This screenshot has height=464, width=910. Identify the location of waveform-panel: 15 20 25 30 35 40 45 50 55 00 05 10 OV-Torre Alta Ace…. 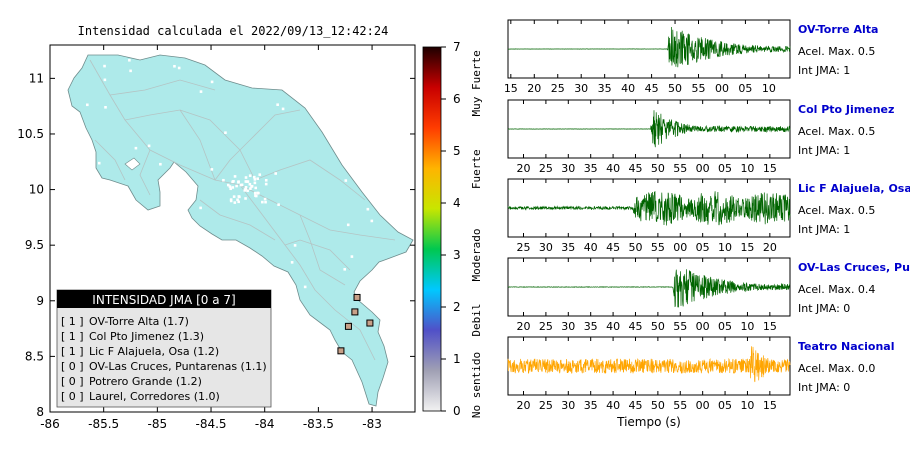
(691, 57).